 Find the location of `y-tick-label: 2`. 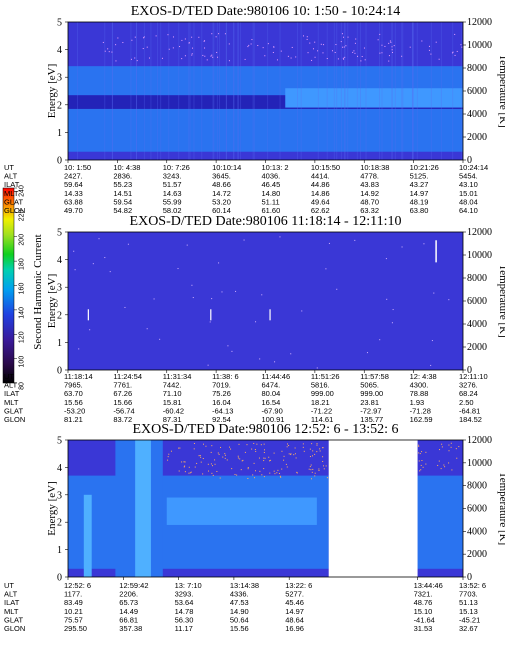

y-tick-label: 2 is located at coordinates (59, 523).